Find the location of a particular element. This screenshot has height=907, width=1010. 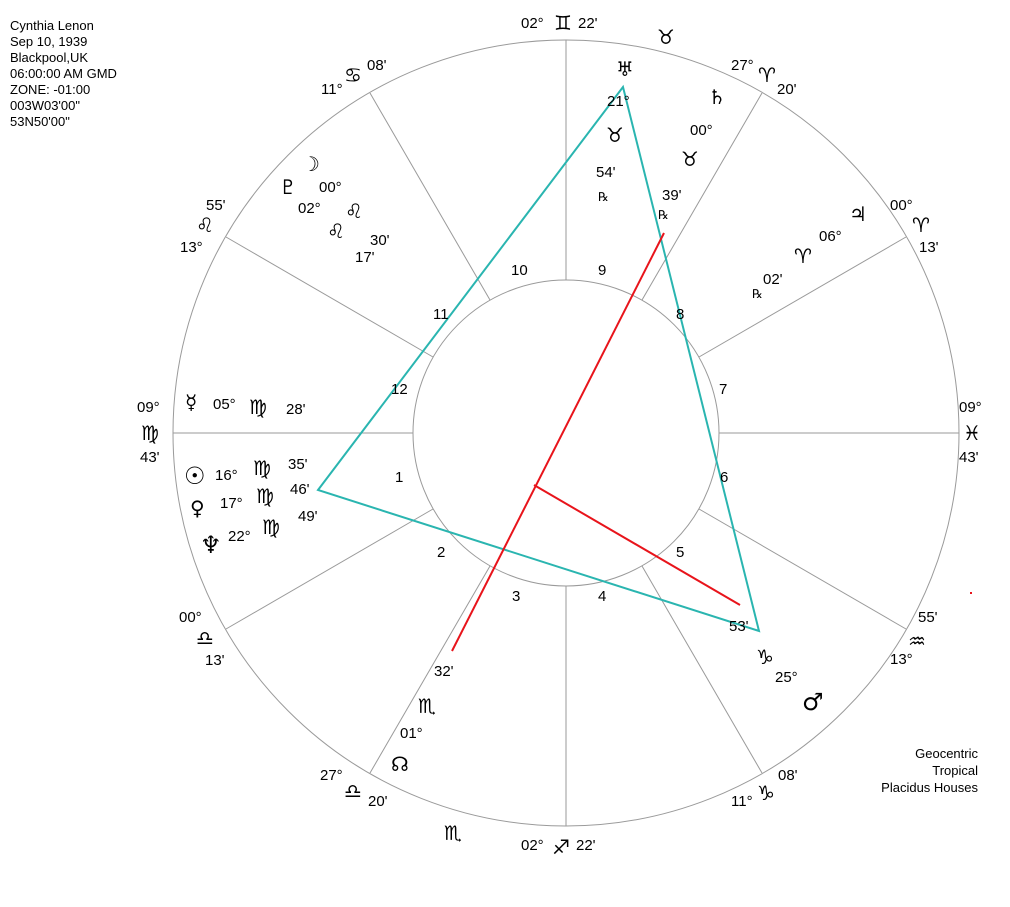

cusp-label-degree: 27° is located at coordinates (742, 65).